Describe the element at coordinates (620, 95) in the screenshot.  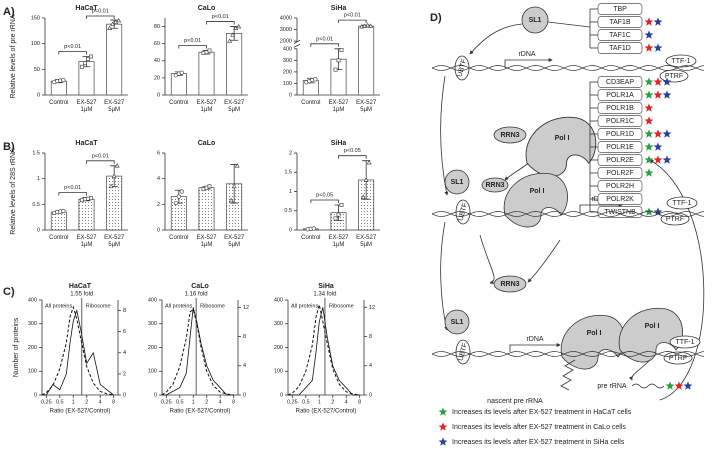
I see `subunit-label: POLR1A` at that location.